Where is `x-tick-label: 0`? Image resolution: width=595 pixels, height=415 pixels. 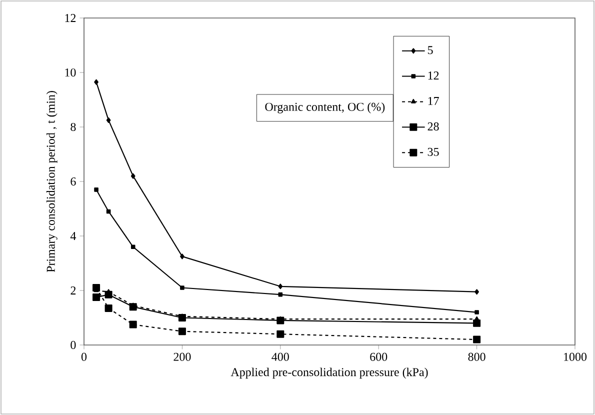 x-tick-label: 0 is located at coordinates (84, 356).